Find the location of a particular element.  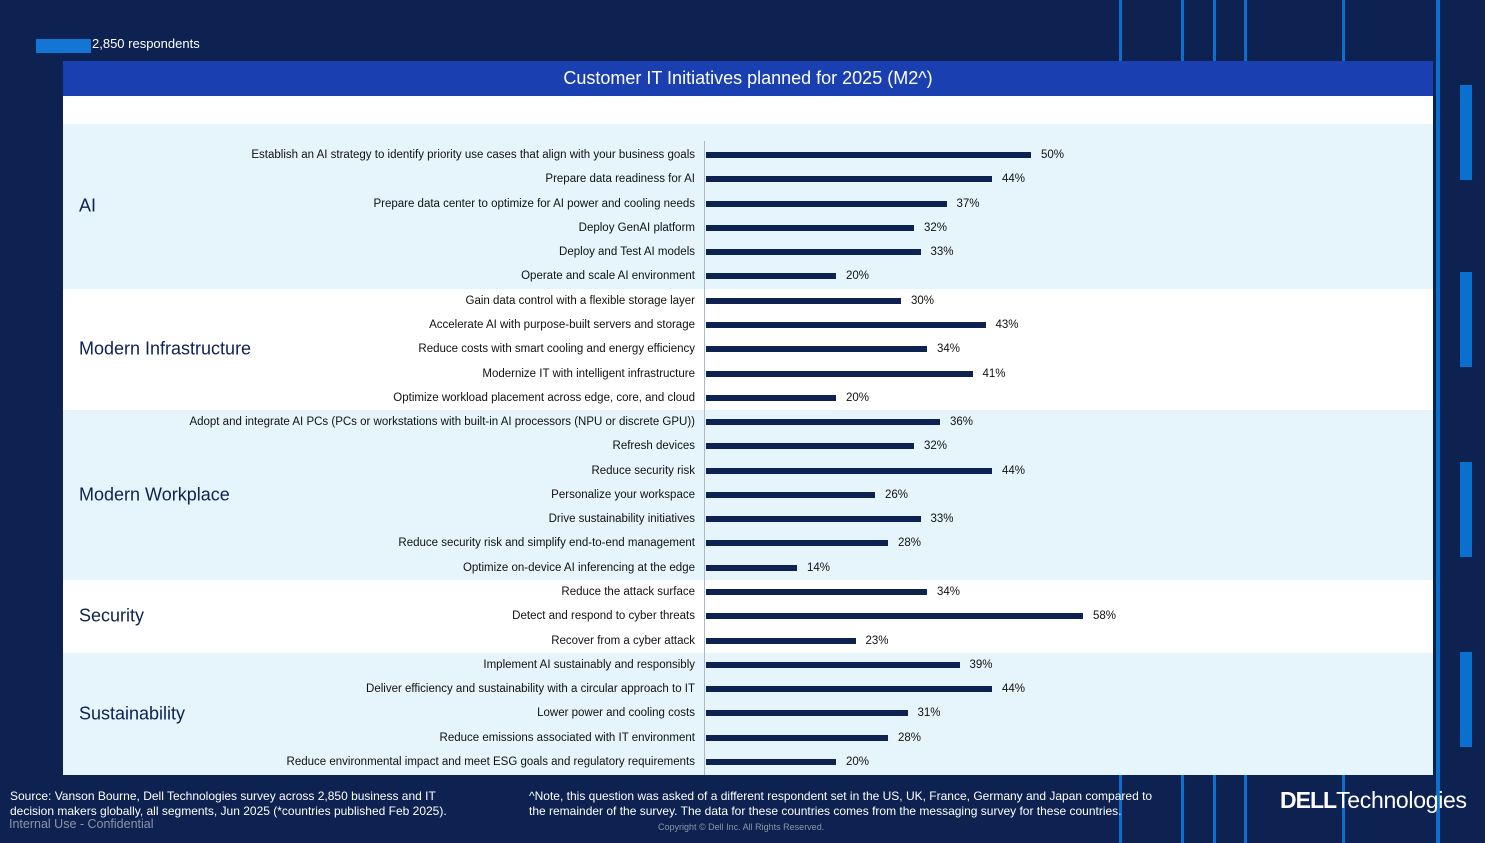

dell-technologies-logo: DELLTechnologies is located at coordinates (1373, 800).